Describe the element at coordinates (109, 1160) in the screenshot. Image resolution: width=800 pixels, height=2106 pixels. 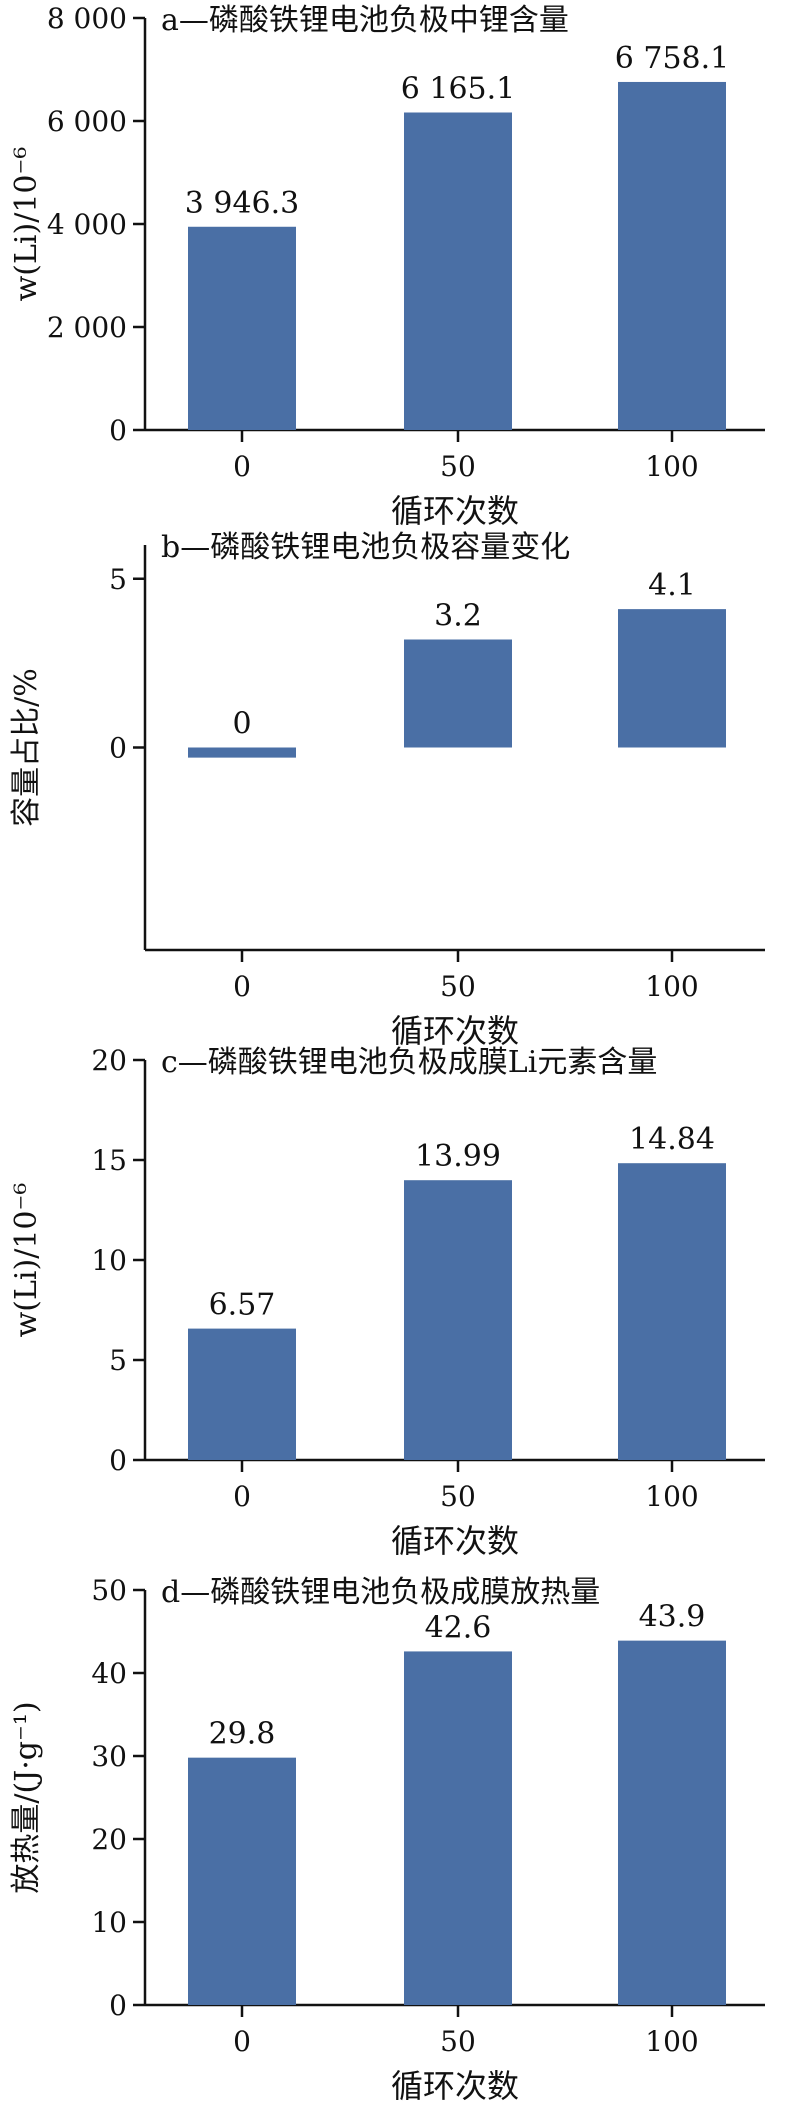
I see `y-tick-label: 15` at that location.